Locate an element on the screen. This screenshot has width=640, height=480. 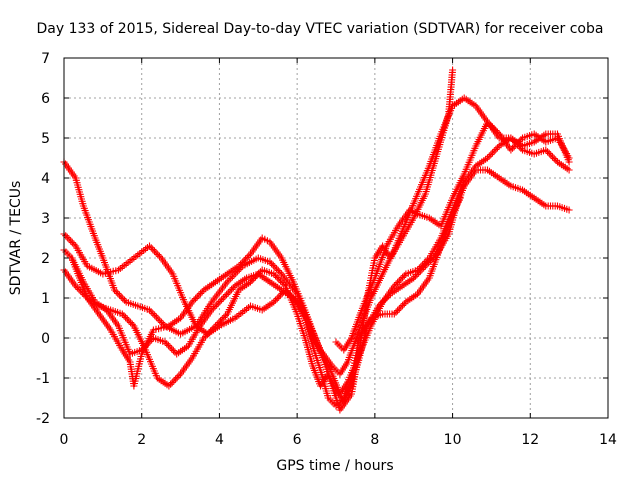
x-tick-label: 6 is located at coordinates (297, 440).